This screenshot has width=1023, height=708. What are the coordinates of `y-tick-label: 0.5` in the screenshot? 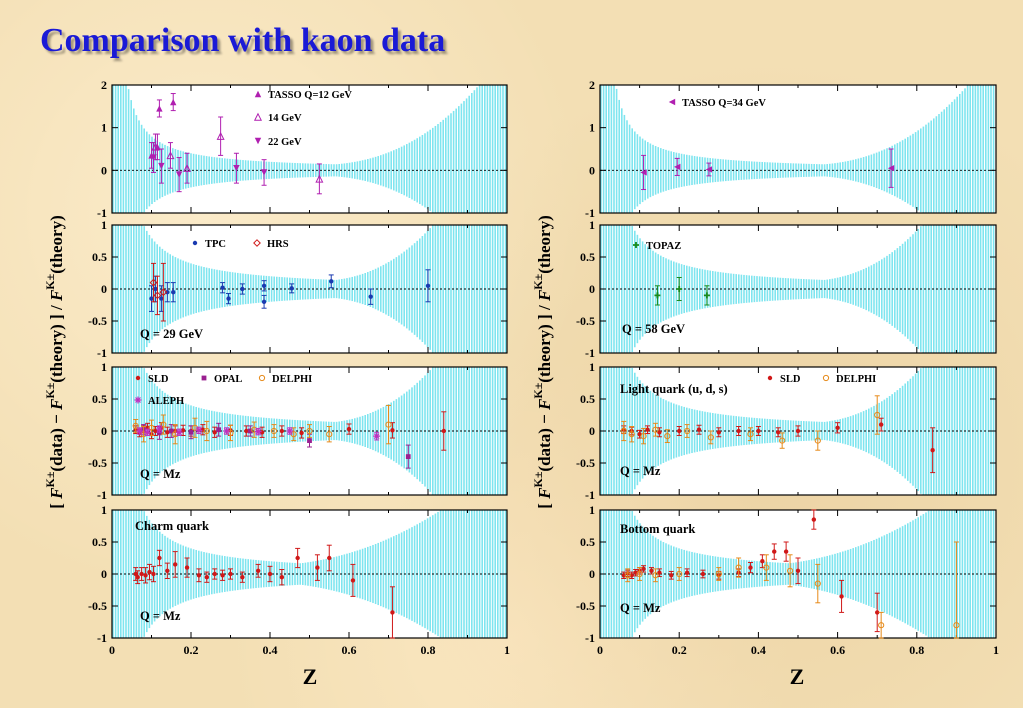 It's located at (99, 257).